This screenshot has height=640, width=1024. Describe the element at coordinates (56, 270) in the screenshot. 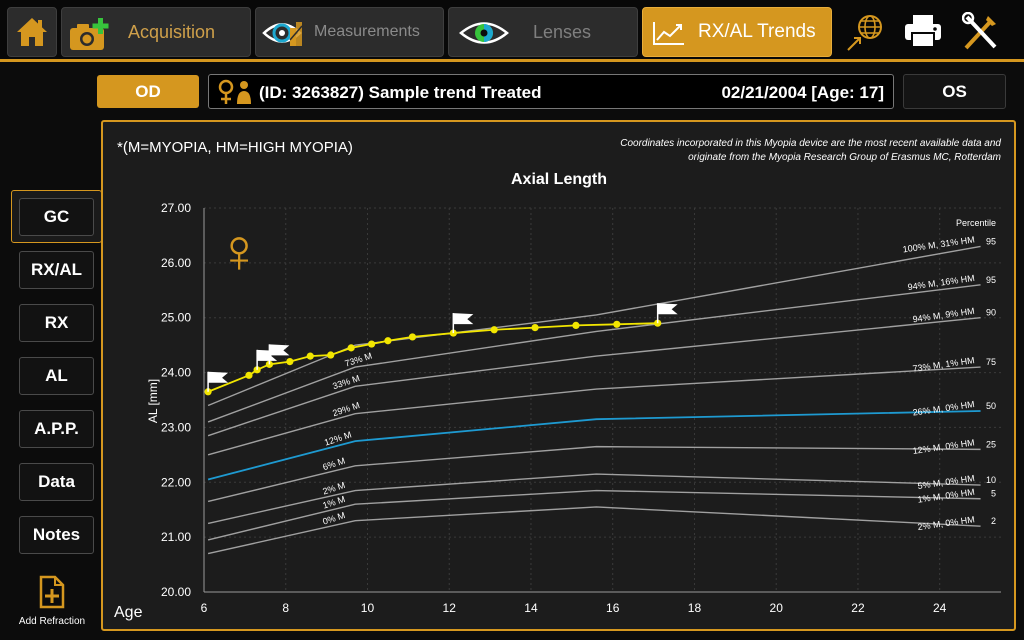

I see `sidebar-item-rx-al: RX/AL` at that location.